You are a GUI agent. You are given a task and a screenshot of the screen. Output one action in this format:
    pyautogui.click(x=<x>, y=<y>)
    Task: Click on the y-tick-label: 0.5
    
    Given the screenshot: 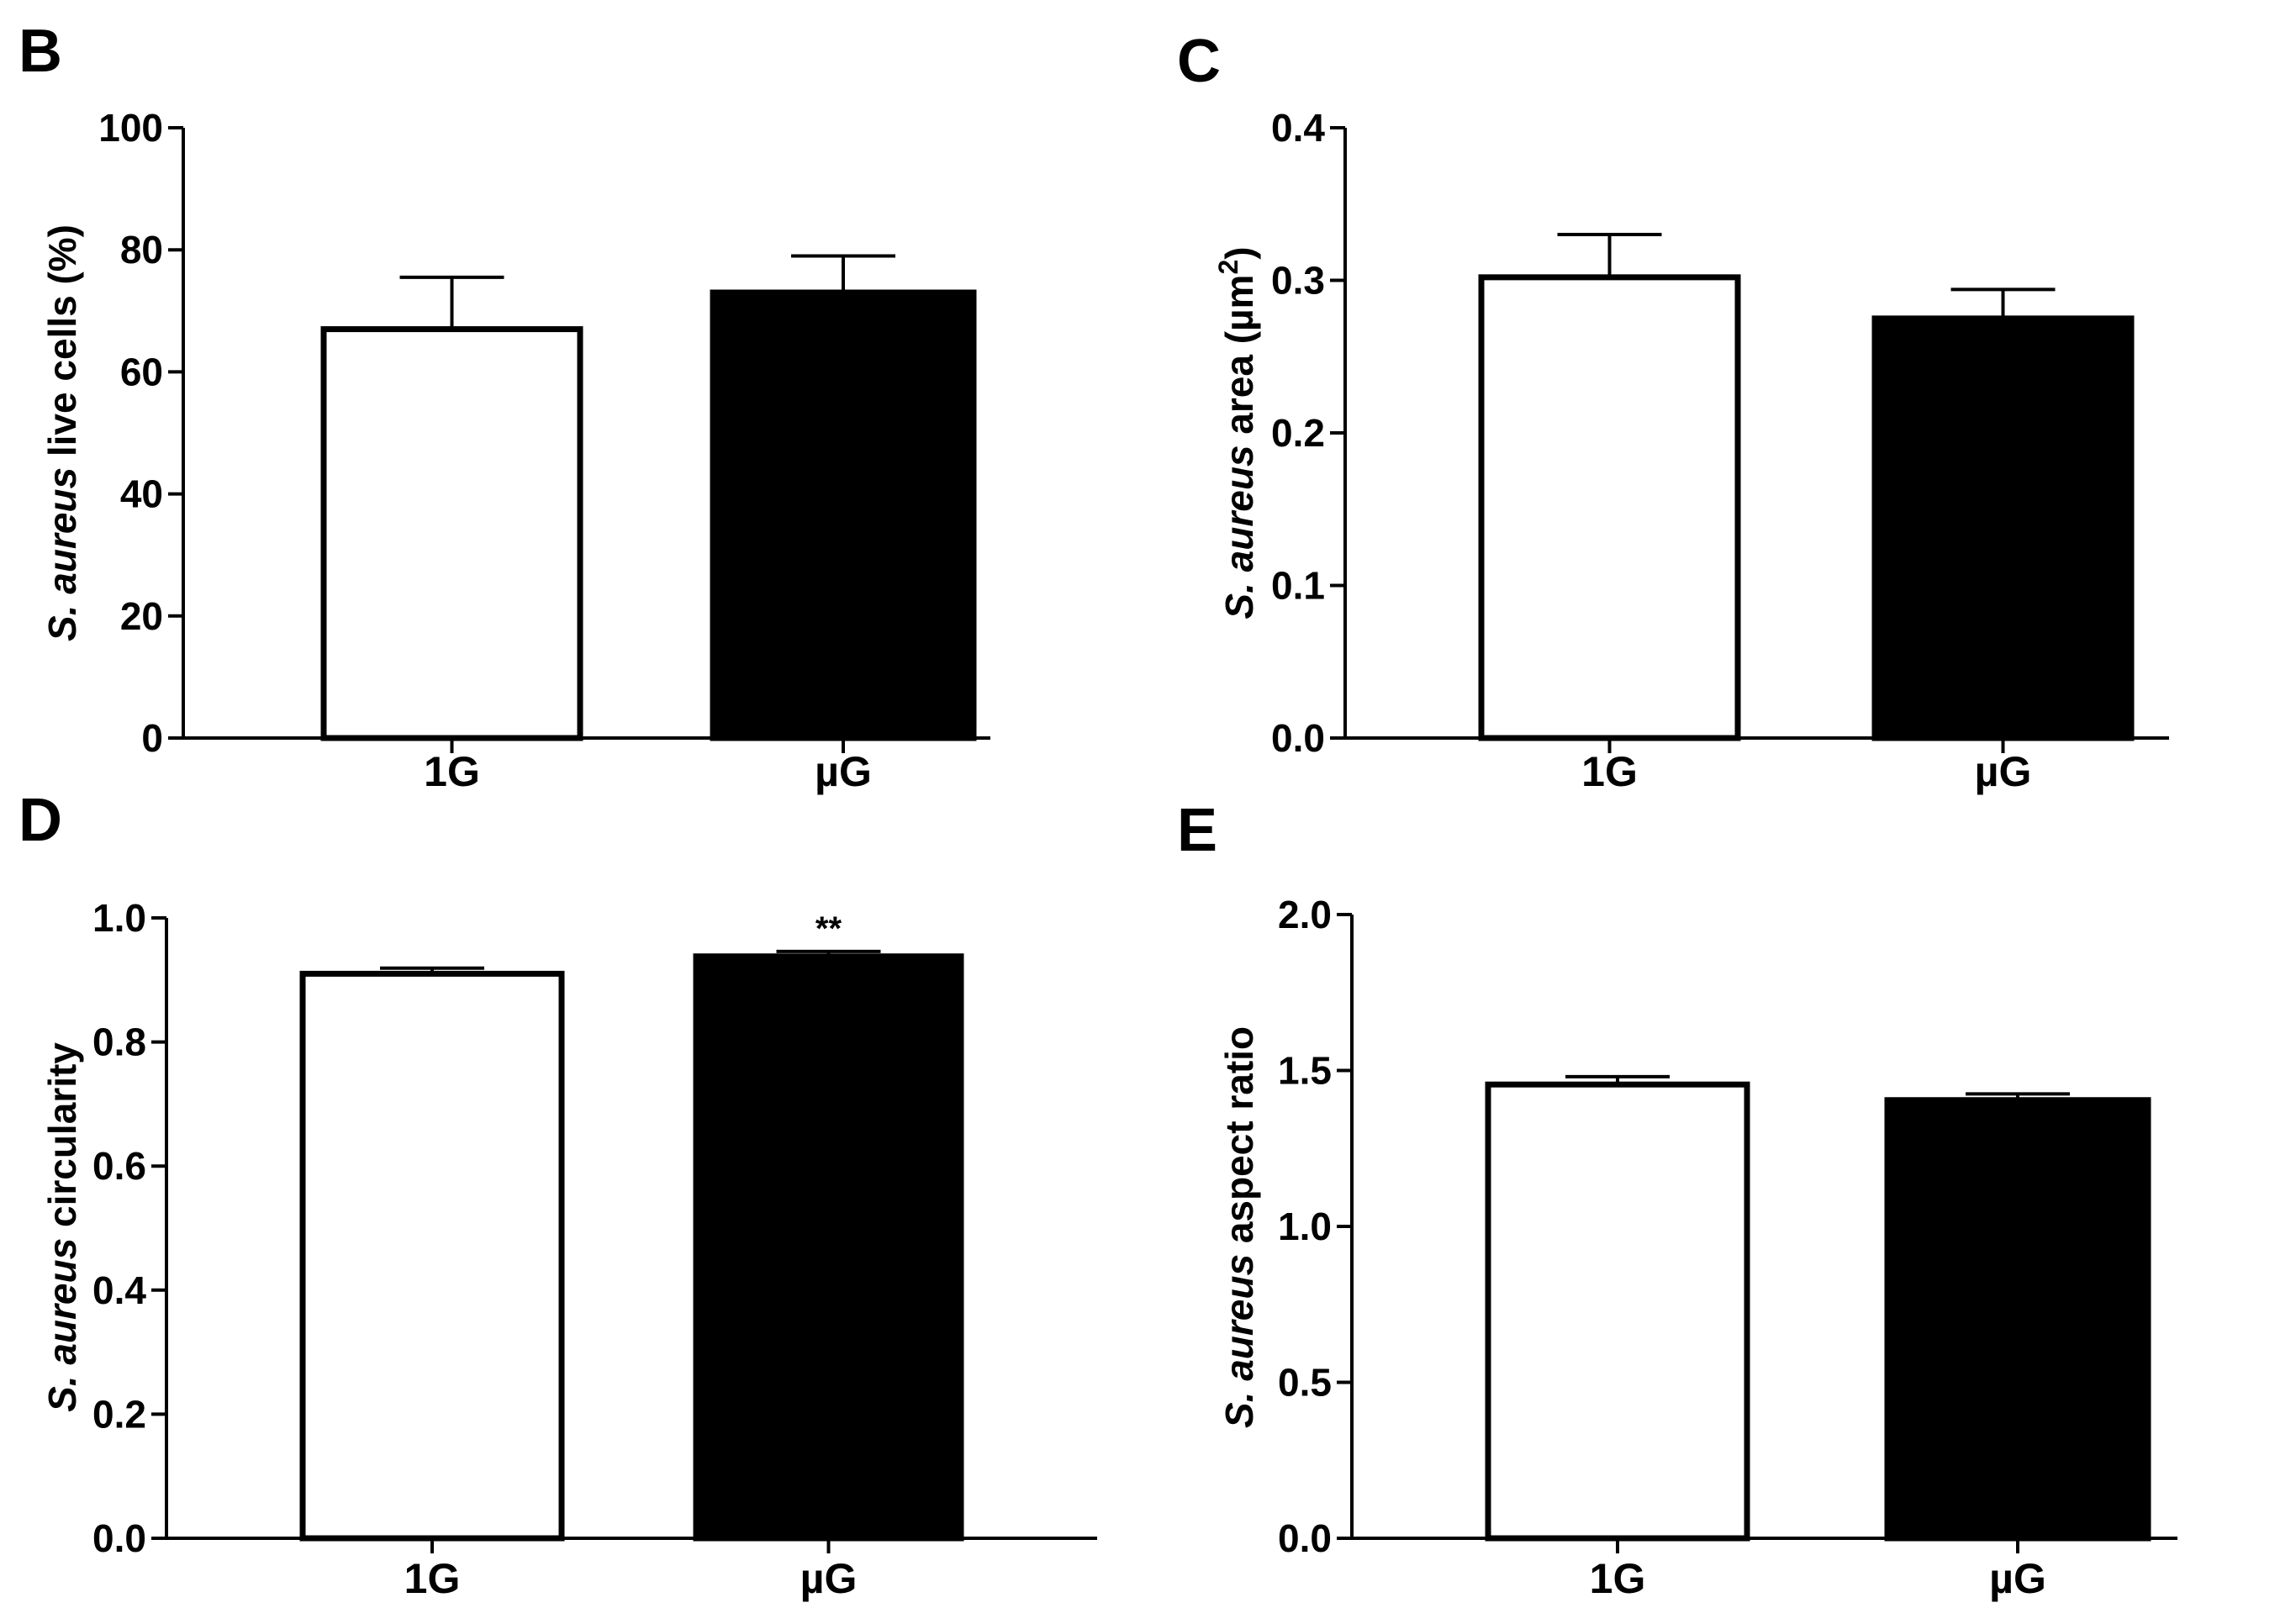 What is the action you would take?
    pyautogui.click(x=1305, y=1383)
    